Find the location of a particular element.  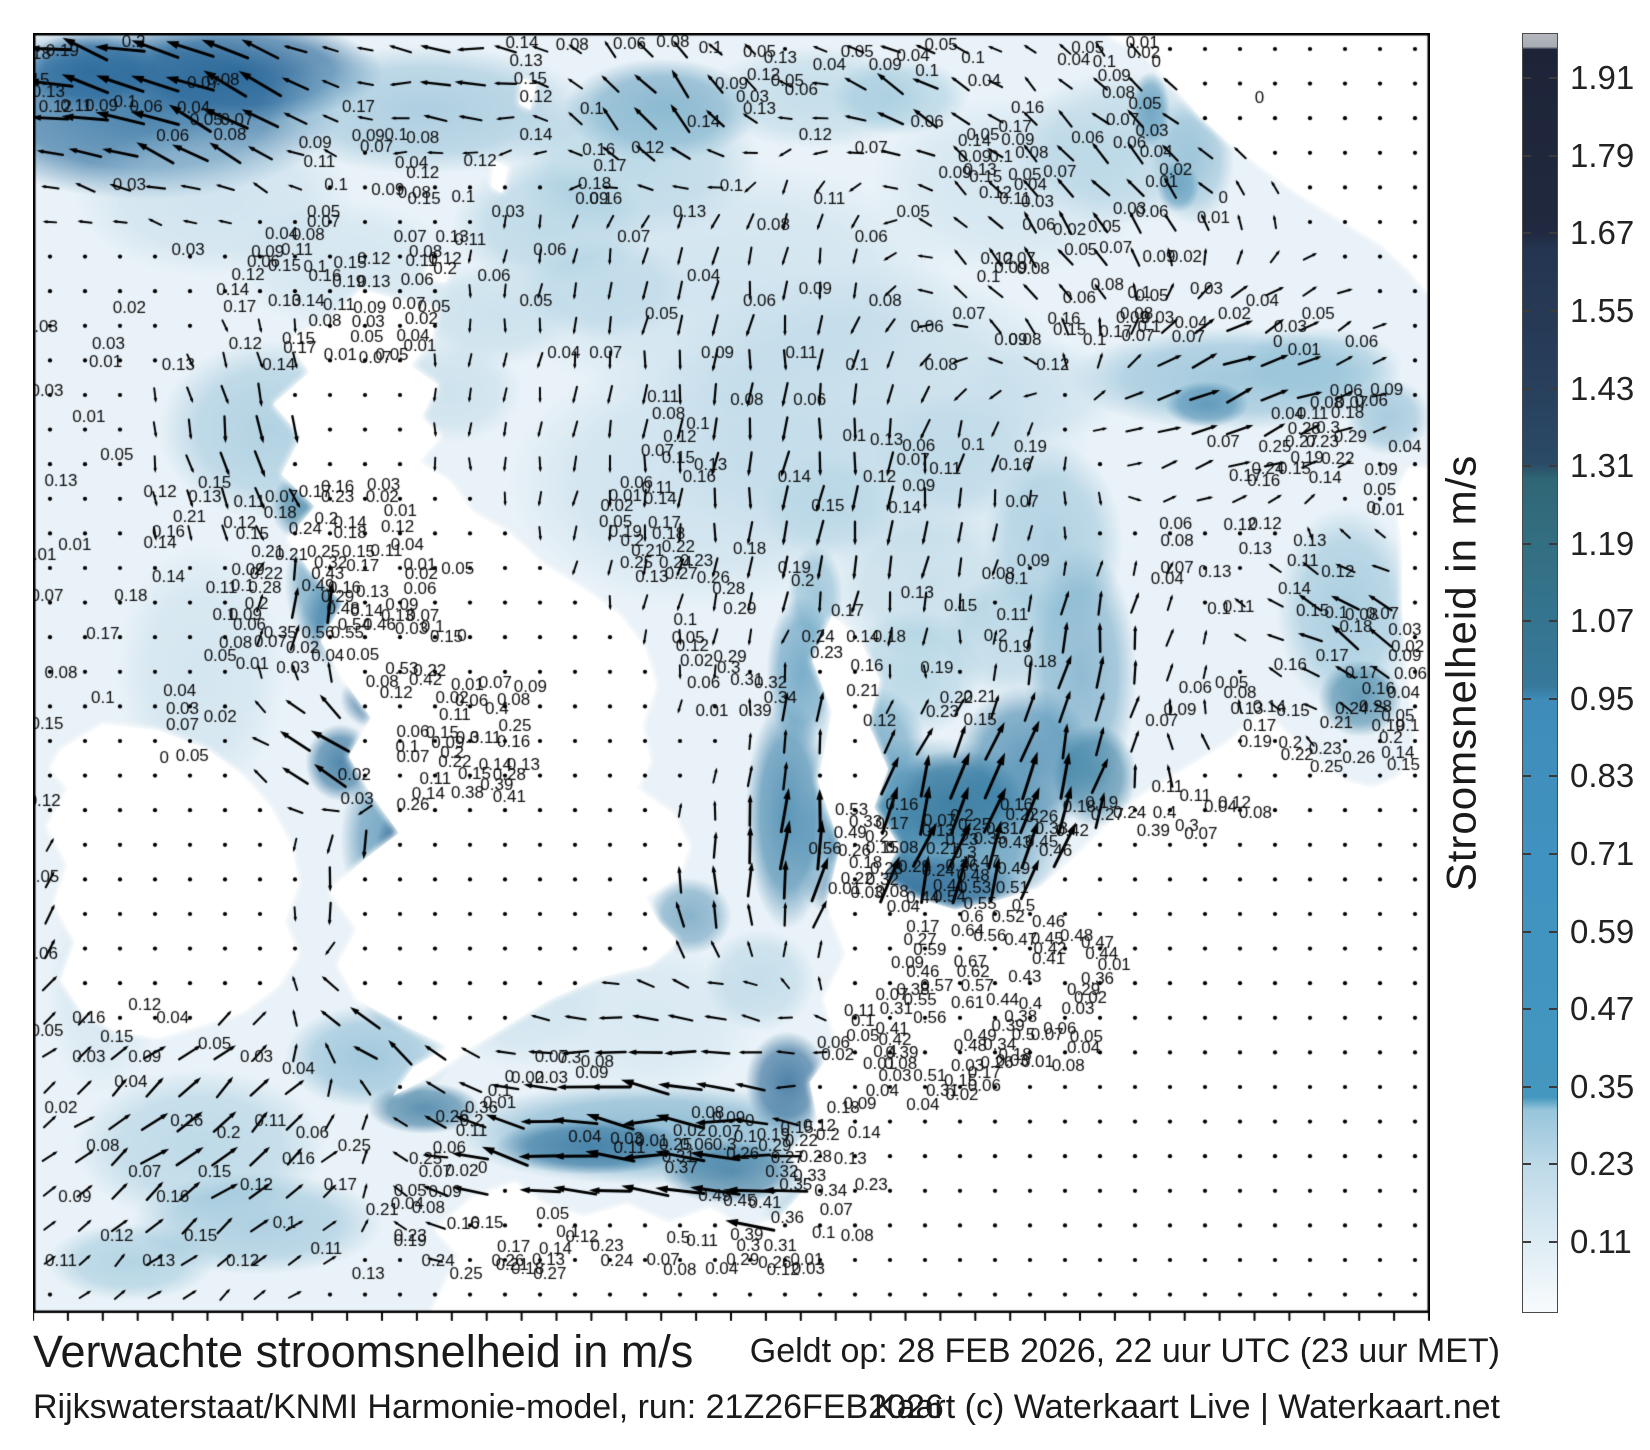

colorbar is located at coordinates (1540, 673).